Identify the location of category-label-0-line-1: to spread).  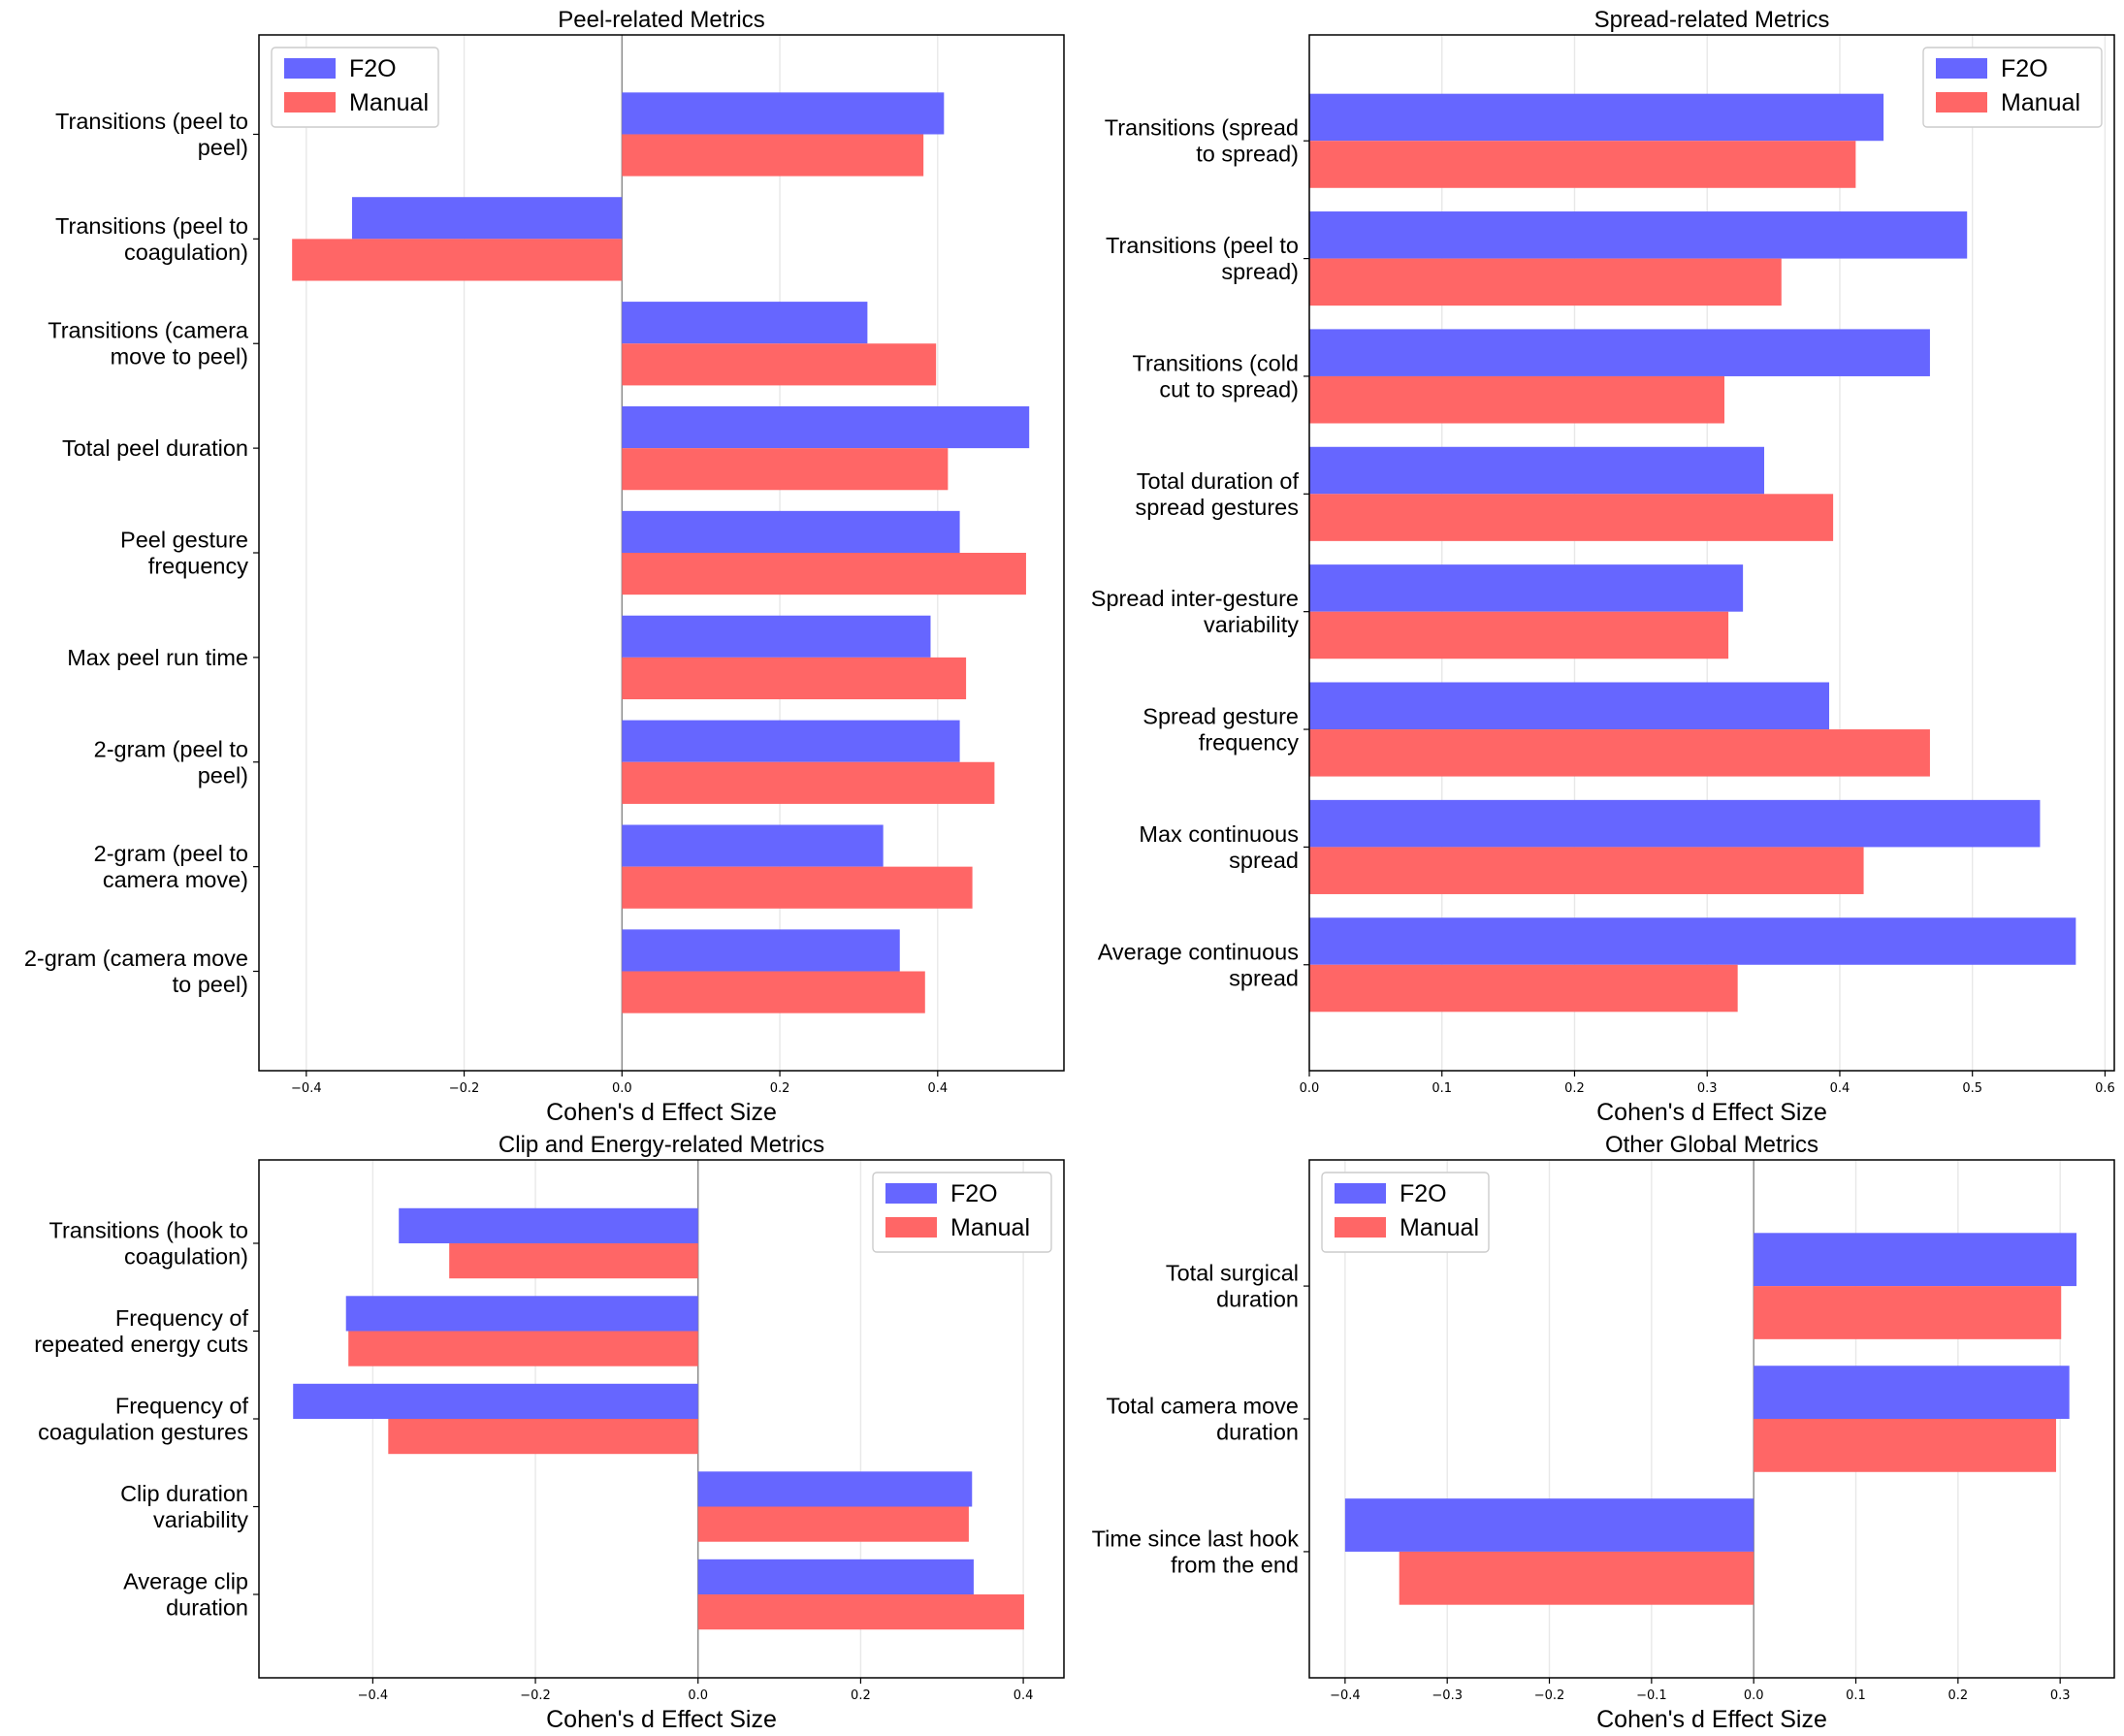
(1247, 154).